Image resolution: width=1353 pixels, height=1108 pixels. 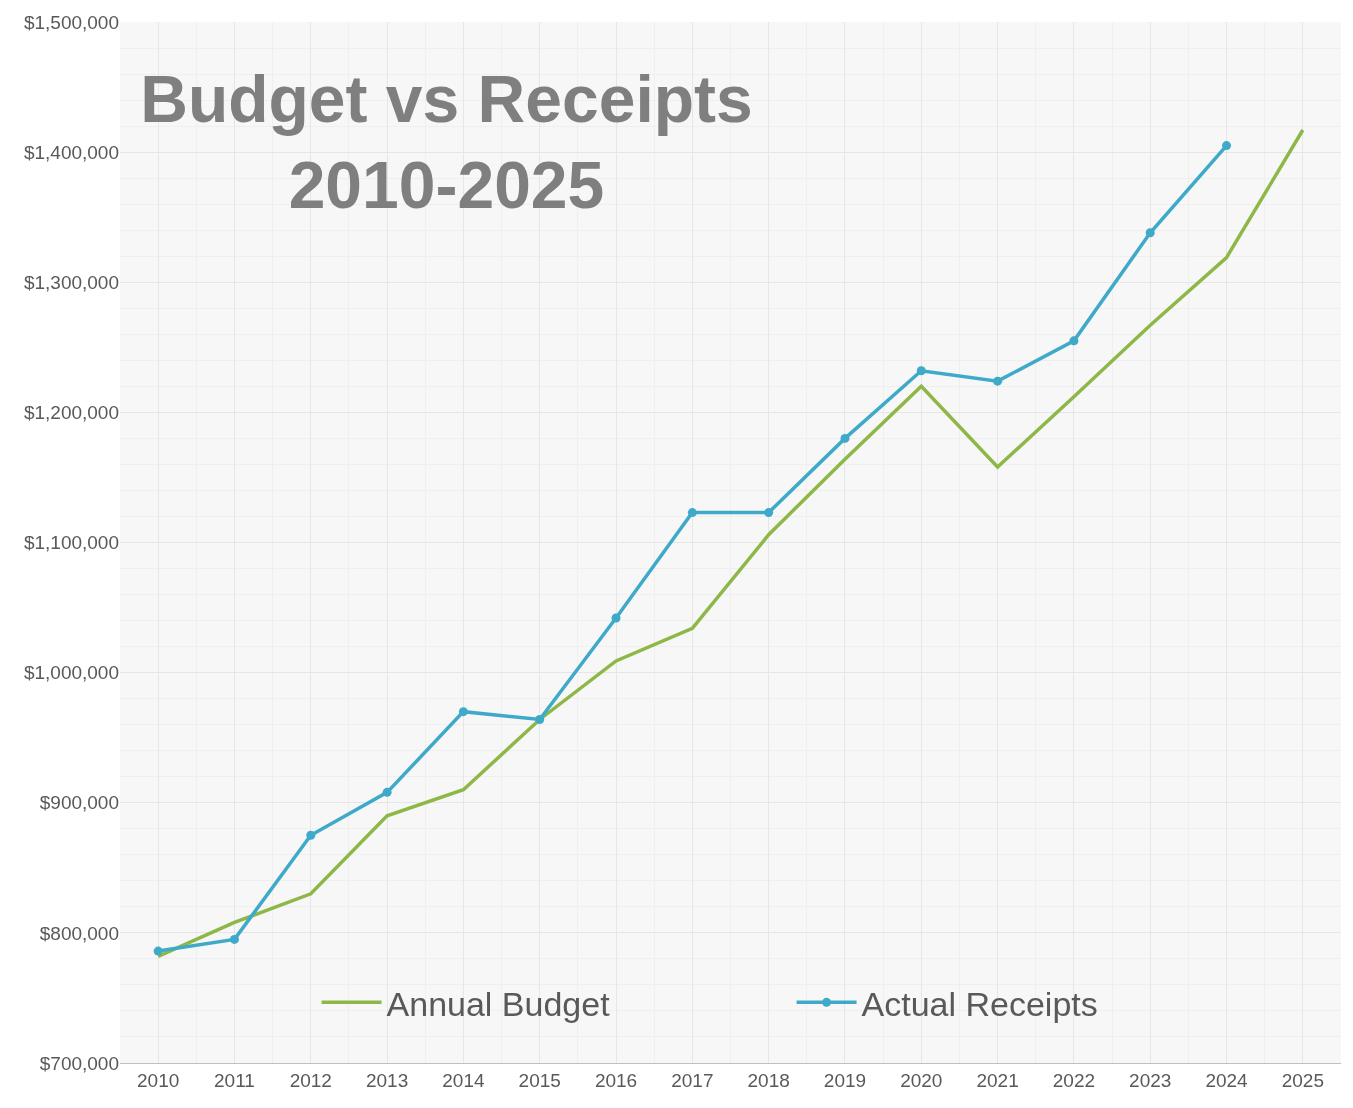 I want to click on x-tick-label: 2013, so click(x=387, y=1080).